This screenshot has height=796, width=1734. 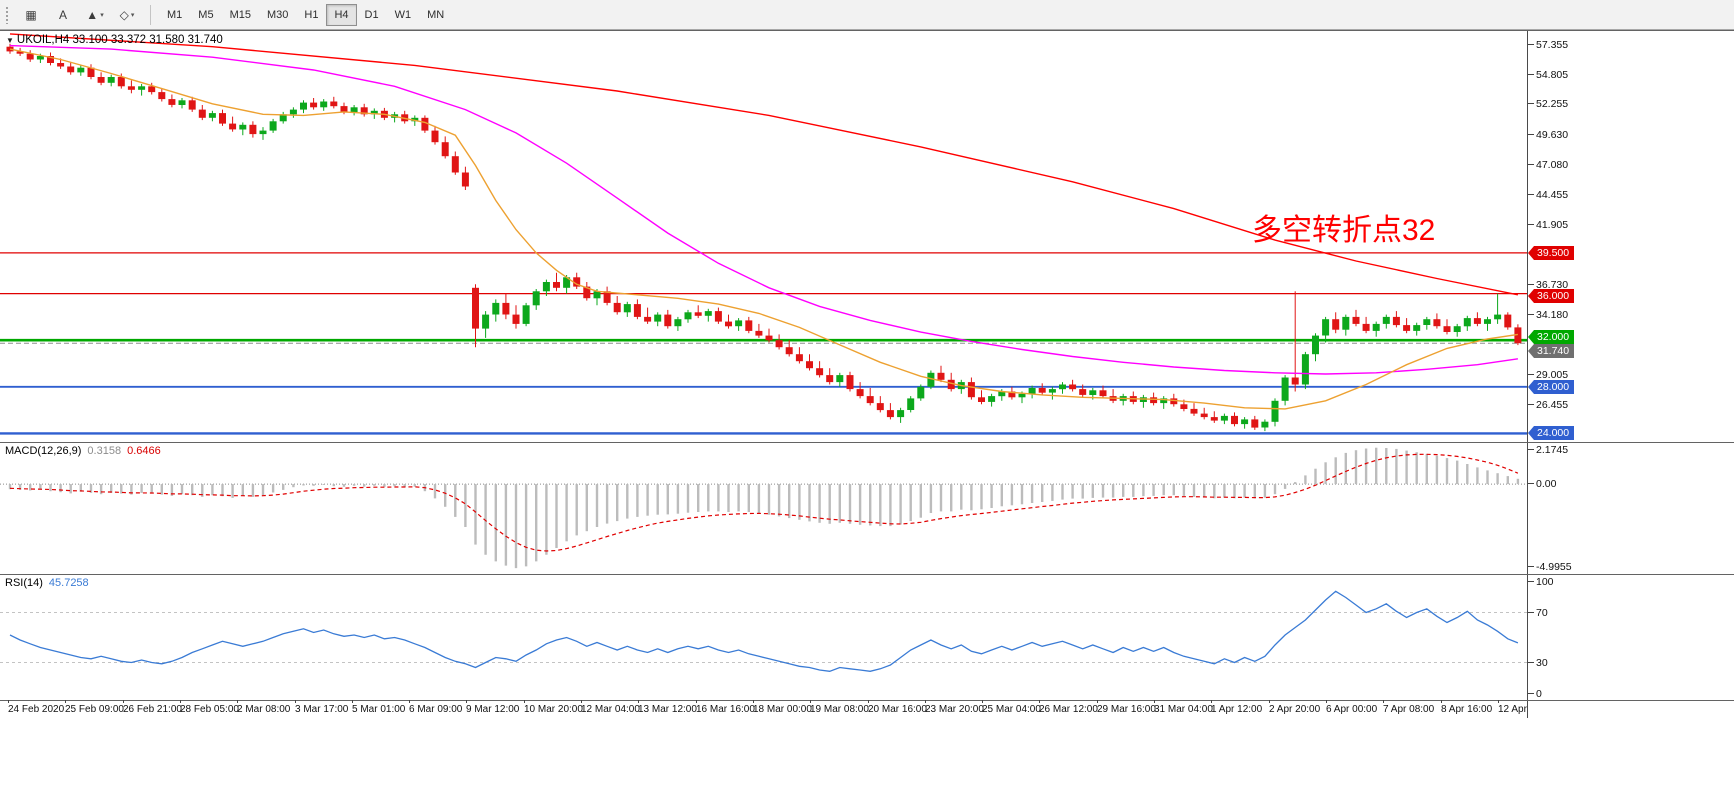 What do you see at coordinates (1538, 613) in the screenshot?
I see `rsi-axis-label: 70` at bounding box center [1538, 613].